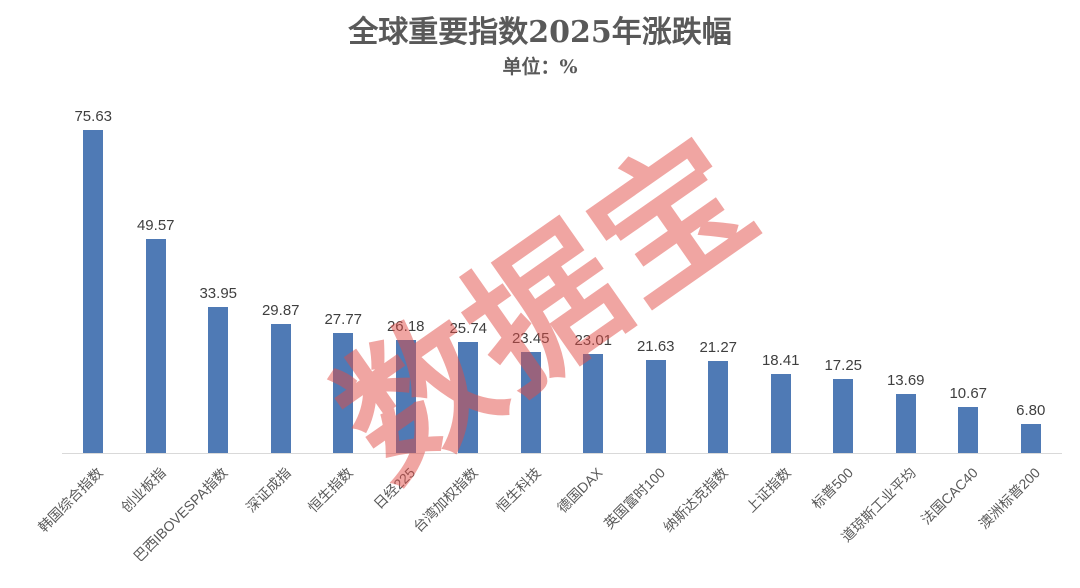 This screenshot has height=588, width=1080. What do you see at coordinates (404, 310) in the screenshot?
I see `bar-column: 26.18 日经225` at bounding box center [404, 310].